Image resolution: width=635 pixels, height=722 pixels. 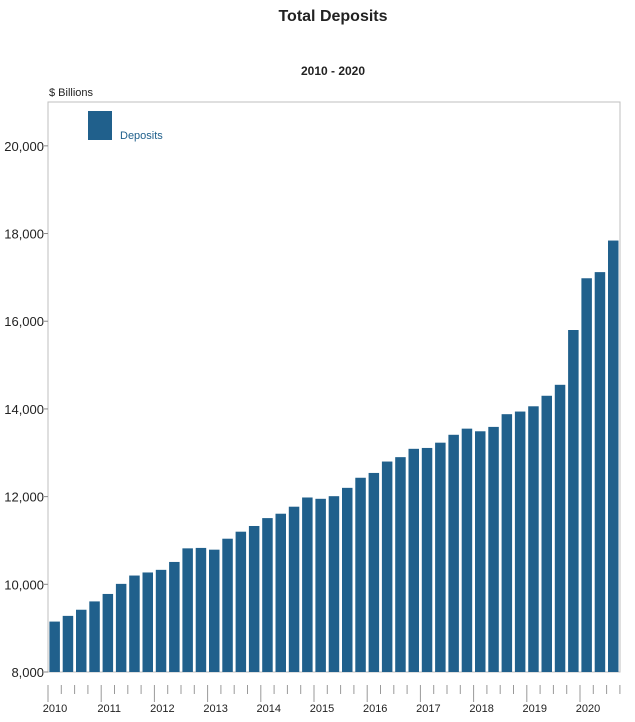 I want to click on chart-title: Total Deposits, so click(x=332, y=16).